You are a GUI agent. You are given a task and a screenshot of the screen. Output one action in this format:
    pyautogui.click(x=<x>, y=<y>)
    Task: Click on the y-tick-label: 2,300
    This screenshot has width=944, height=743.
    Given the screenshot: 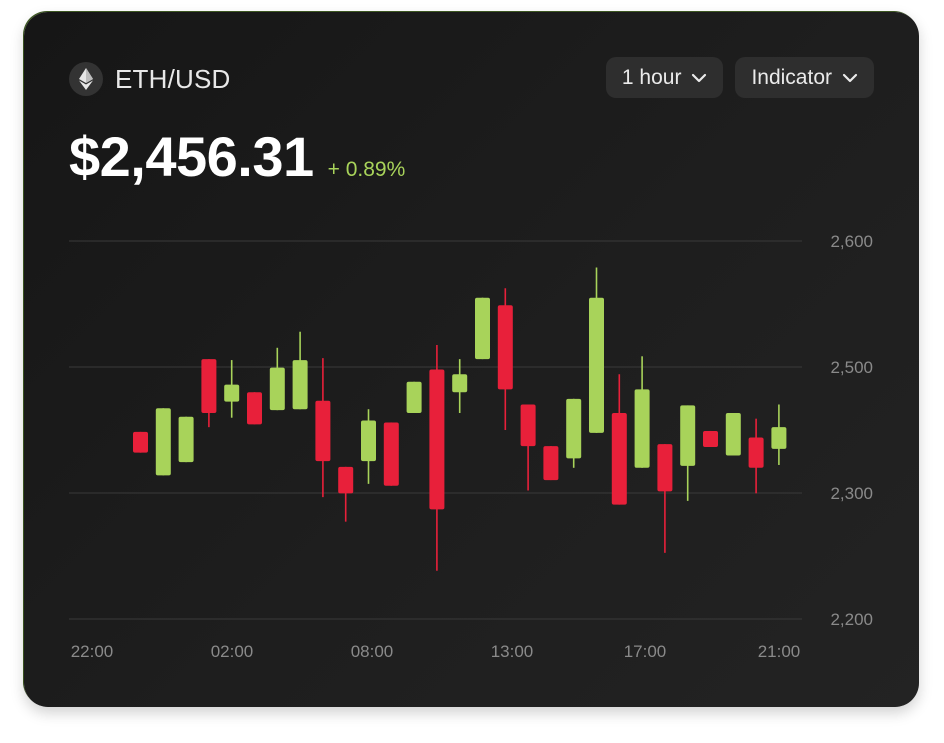 What is the action you would take?
    pyautogui.click(x=851, y=493)
    